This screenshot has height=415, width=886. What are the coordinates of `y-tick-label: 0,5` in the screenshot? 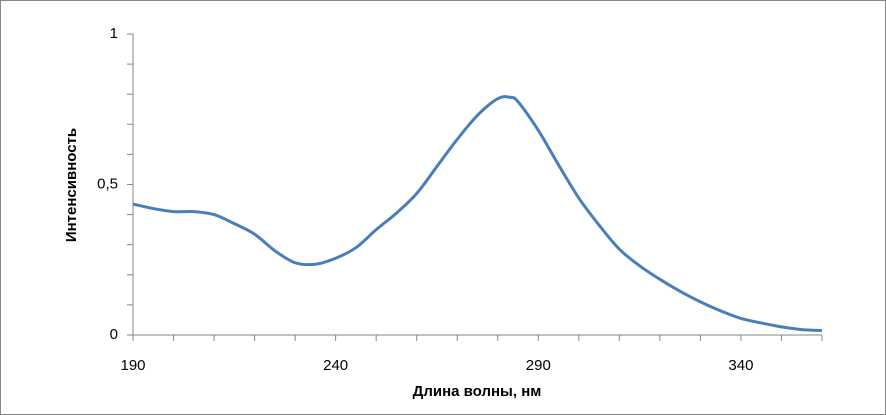 It's located at (107, 183).